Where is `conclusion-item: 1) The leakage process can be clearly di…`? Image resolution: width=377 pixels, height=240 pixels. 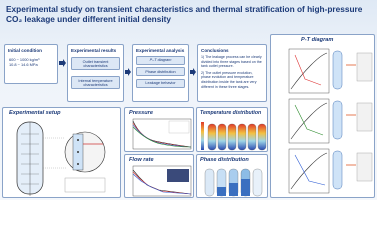 conclusion-item: 1) The leakage process can be clearly di… is located at coordinates (231, 62).